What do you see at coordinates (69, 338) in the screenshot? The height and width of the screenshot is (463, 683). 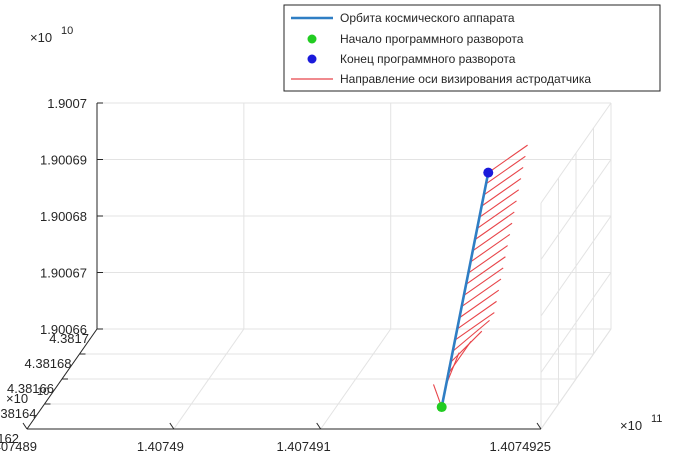 I see `y-tick-label: 4.3817` at bounding box center [69, 338].